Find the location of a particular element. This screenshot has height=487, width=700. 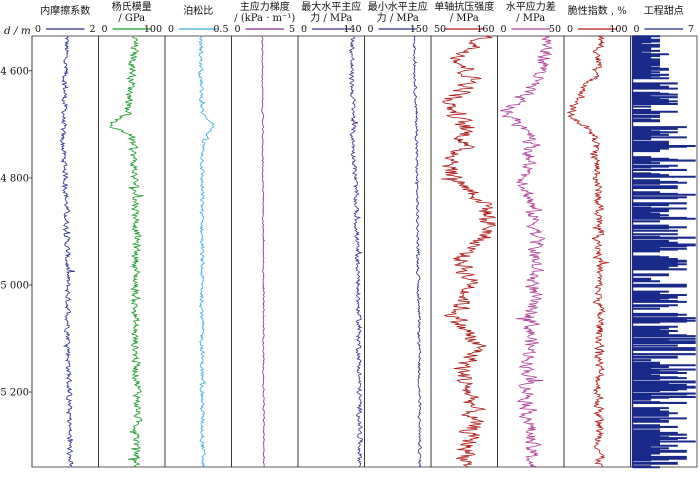

scale-max-label: 50 is located at coordinates (555, 29).